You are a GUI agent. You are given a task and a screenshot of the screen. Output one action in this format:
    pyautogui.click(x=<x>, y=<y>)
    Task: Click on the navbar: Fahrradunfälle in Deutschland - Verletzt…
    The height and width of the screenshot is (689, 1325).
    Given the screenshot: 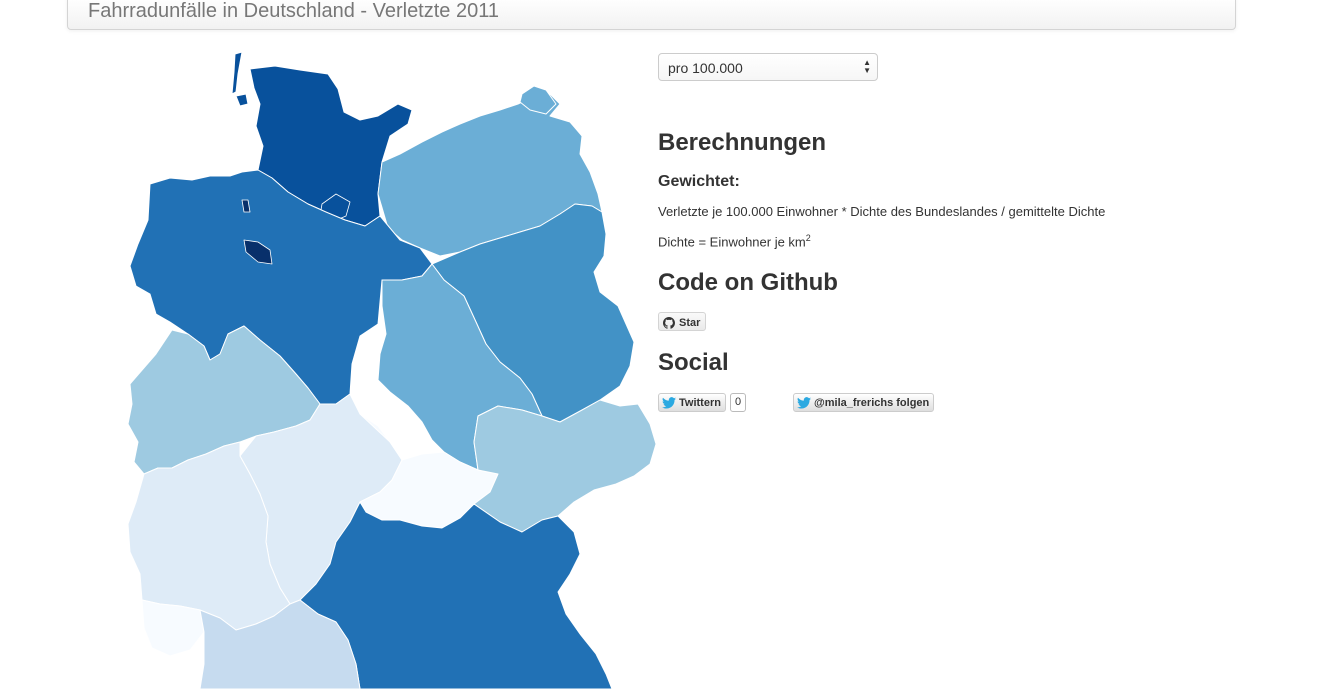 What is the action you would take?
    pyautogui.click(x=651, y=15)
    